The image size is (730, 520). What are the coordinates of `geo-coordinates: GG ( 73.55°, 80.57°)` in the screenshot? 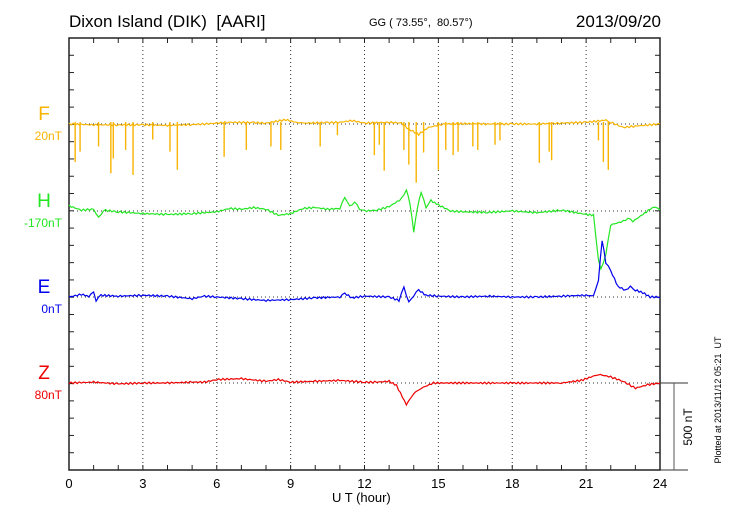 It's located at (421, 23).